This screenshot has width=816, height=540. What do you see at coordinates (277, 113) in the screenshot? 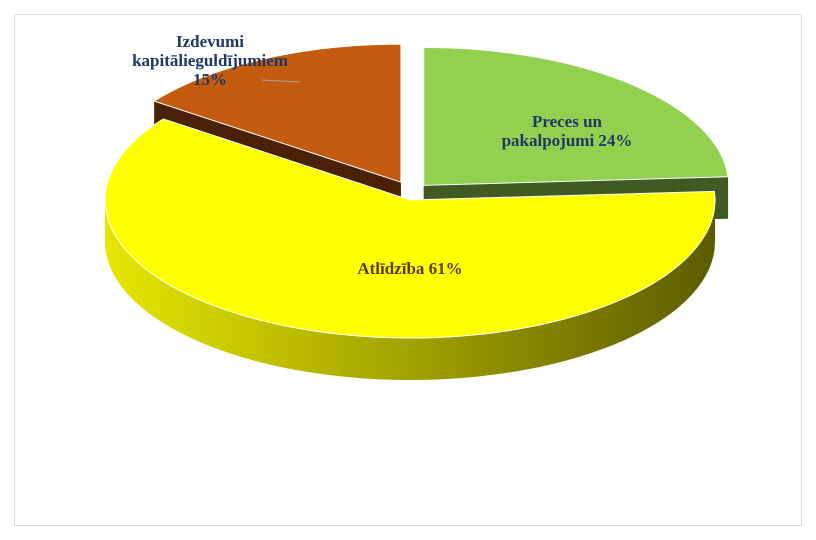
I see `pie-slice-izdevumi-kapitalieguldijumiem` at bounding box center [277, 113].